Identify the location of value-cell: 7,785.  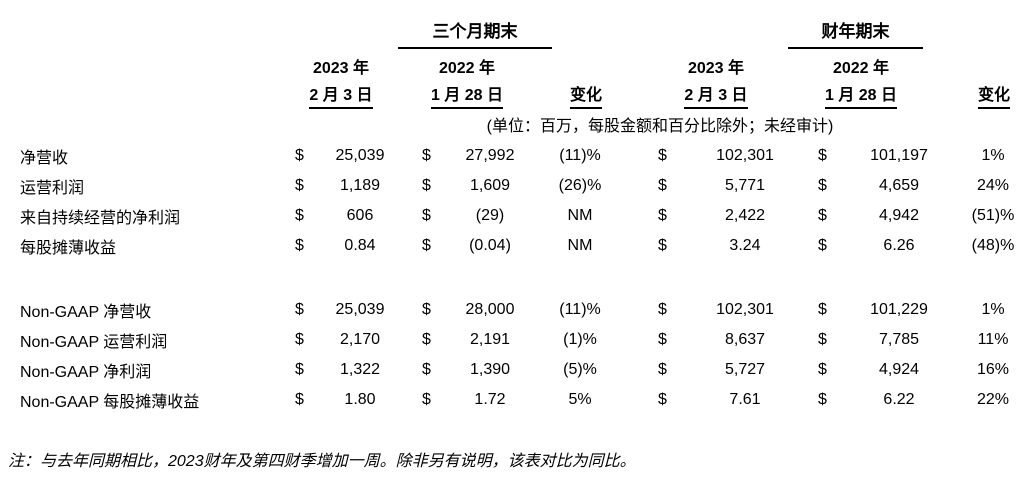
(899, 339).